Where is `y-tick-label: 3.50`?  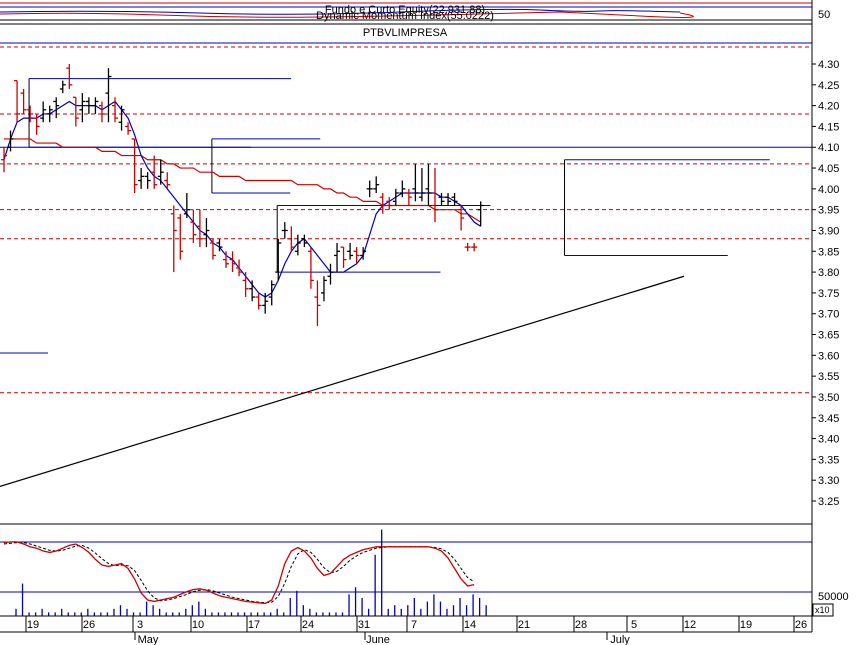
y-tick-label: 3.50 is located at coordinates (828, 398).